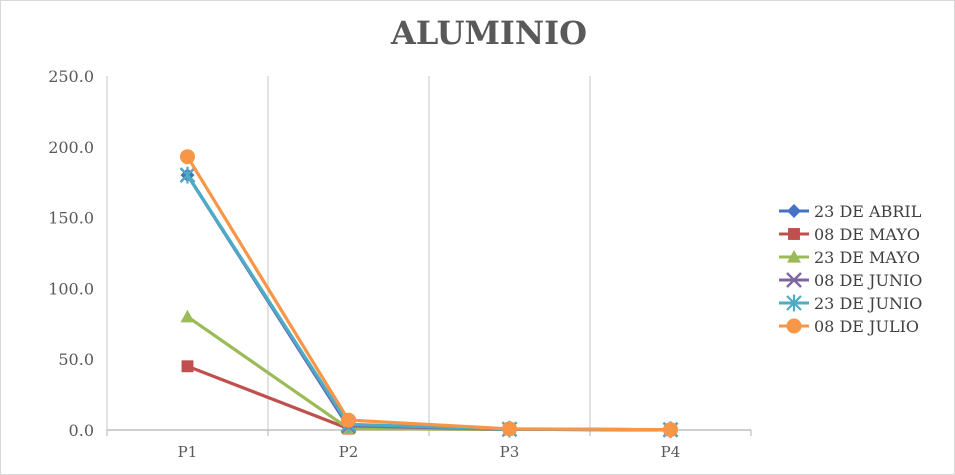 The image size is (955, 475). What do you see at coordinates (867, 234) in the screenshot?
I see `legend-label: 08 DE MAYO` at bounding box center [867, 234].